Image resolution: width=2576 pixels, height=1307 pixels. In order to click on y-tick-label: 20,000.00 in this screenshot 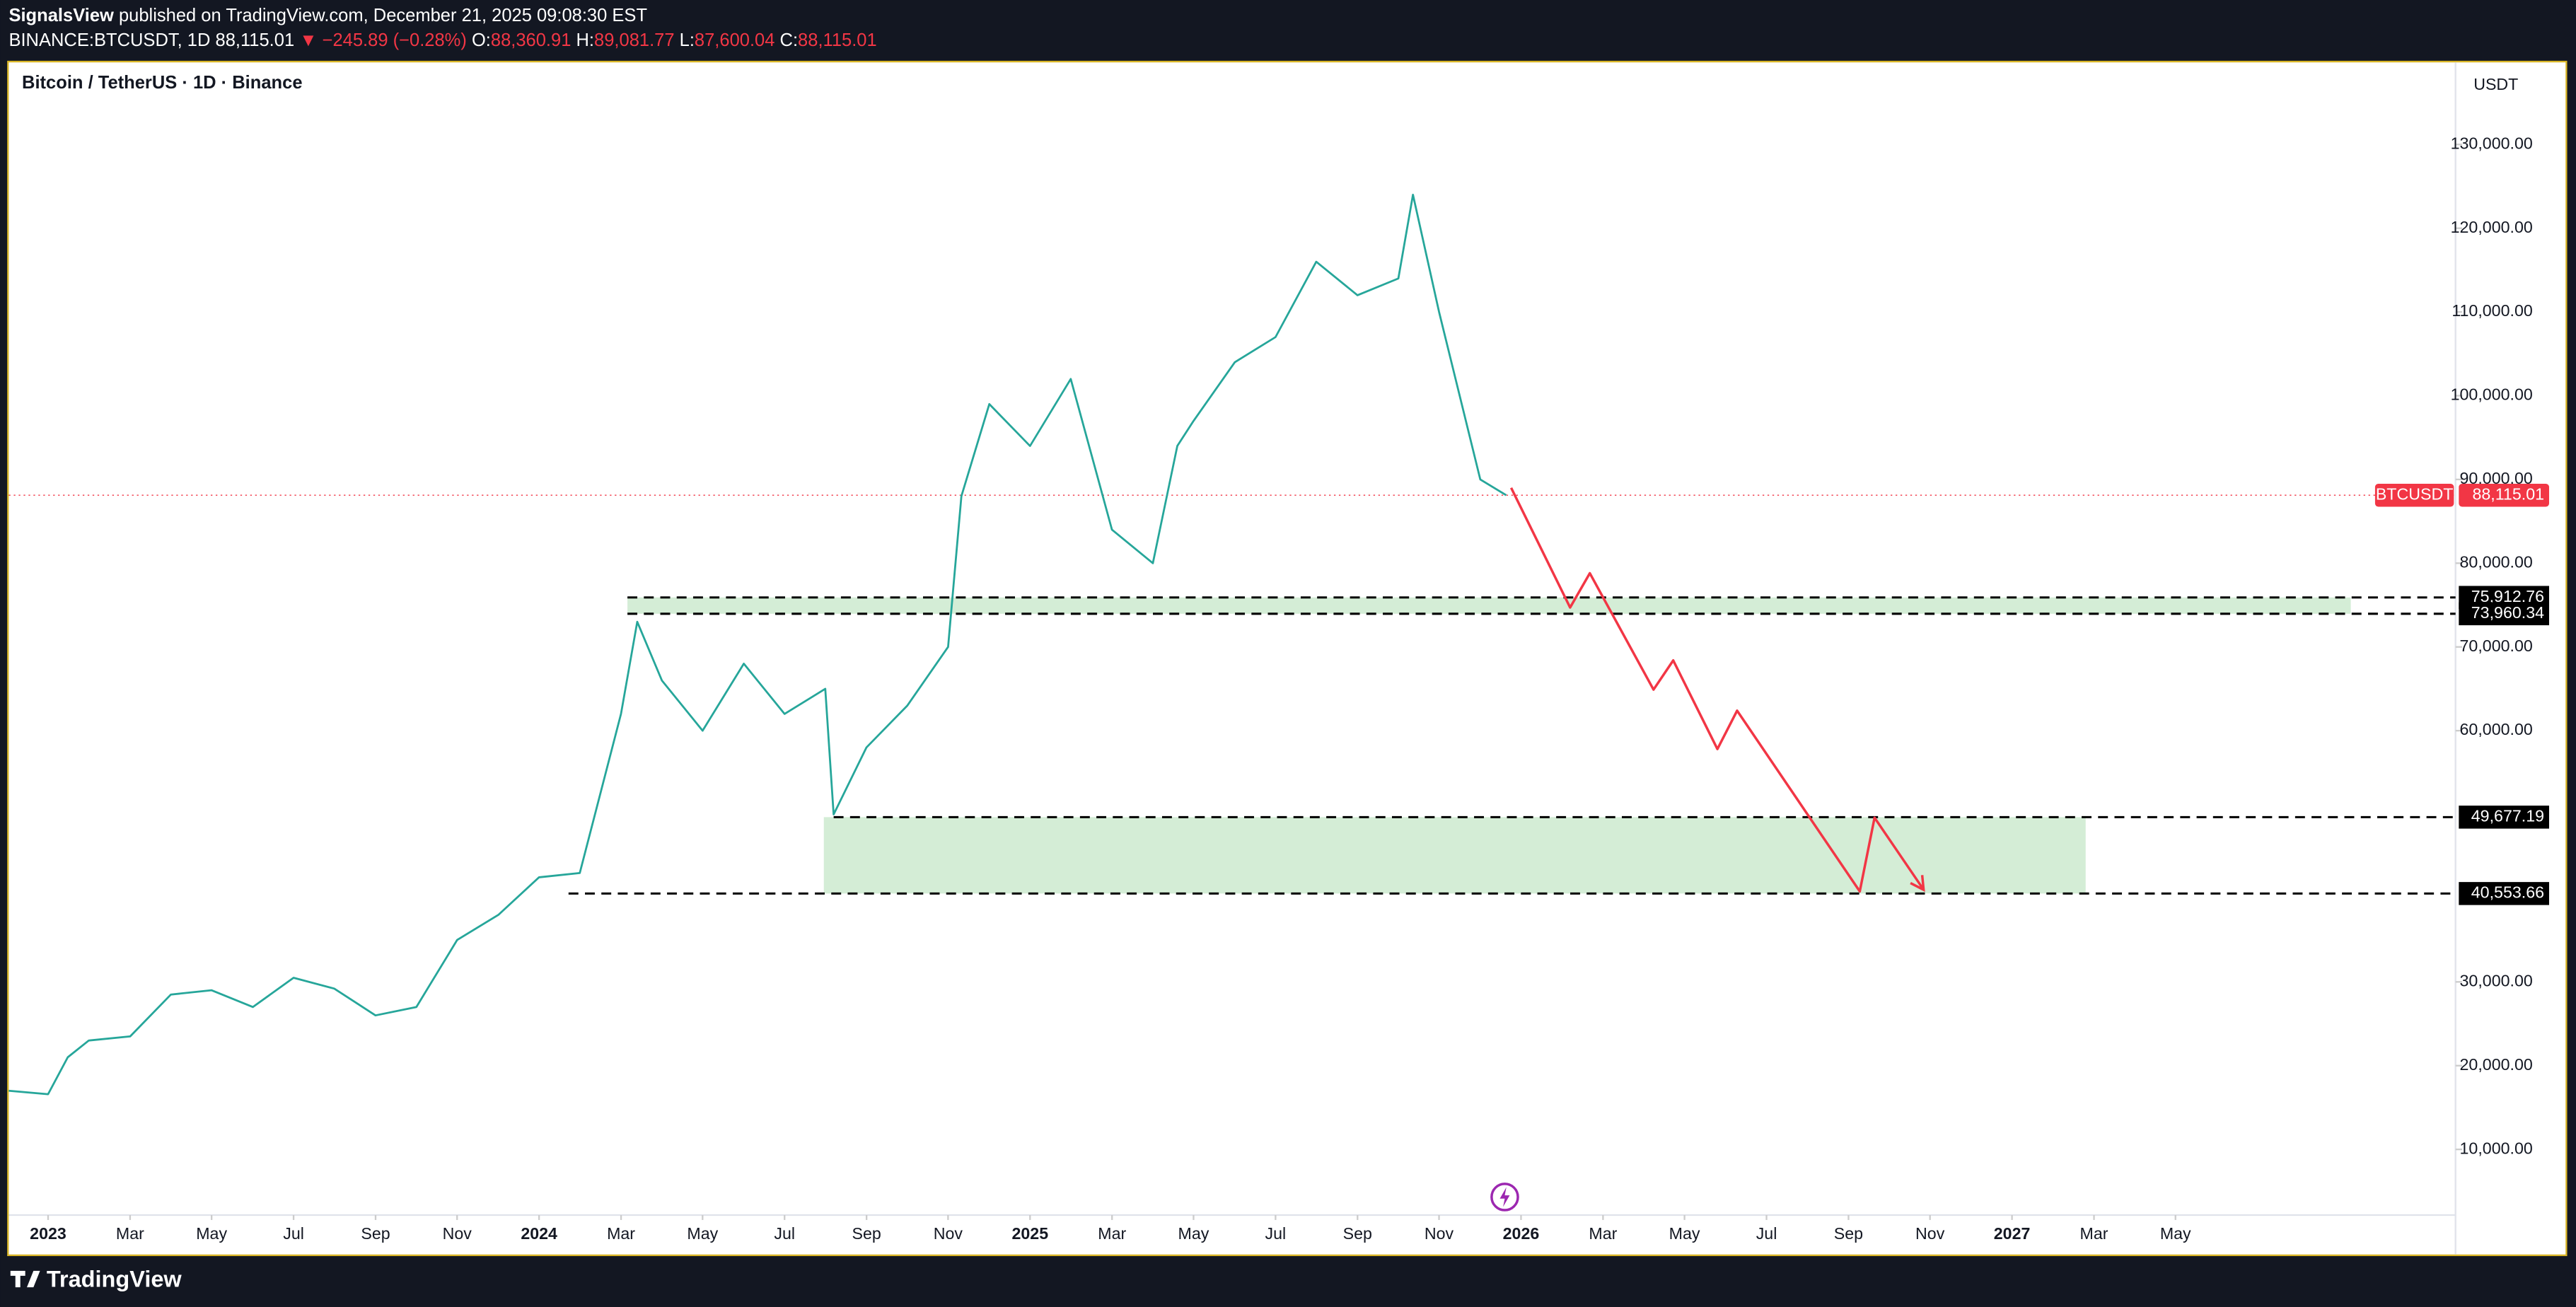, I will do `click(2496, 1064)`.